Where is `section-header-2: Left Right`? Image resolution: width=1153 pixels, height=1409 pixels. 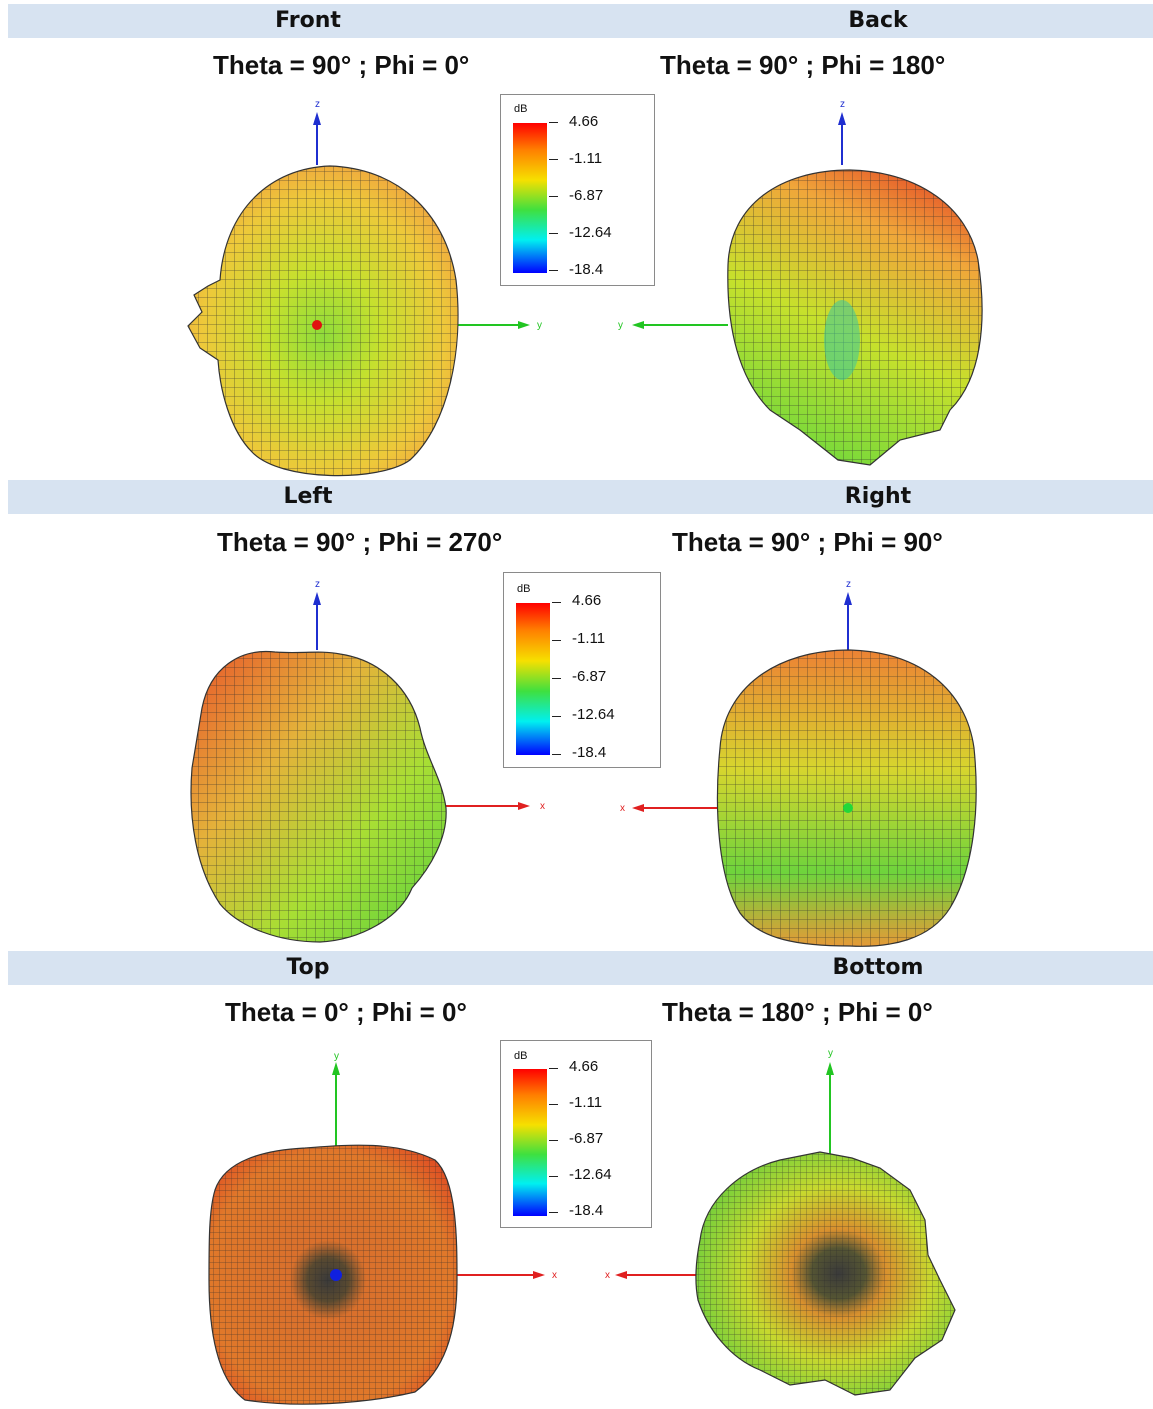 section-header-2: Left Right is located at coordinates (580, 497).